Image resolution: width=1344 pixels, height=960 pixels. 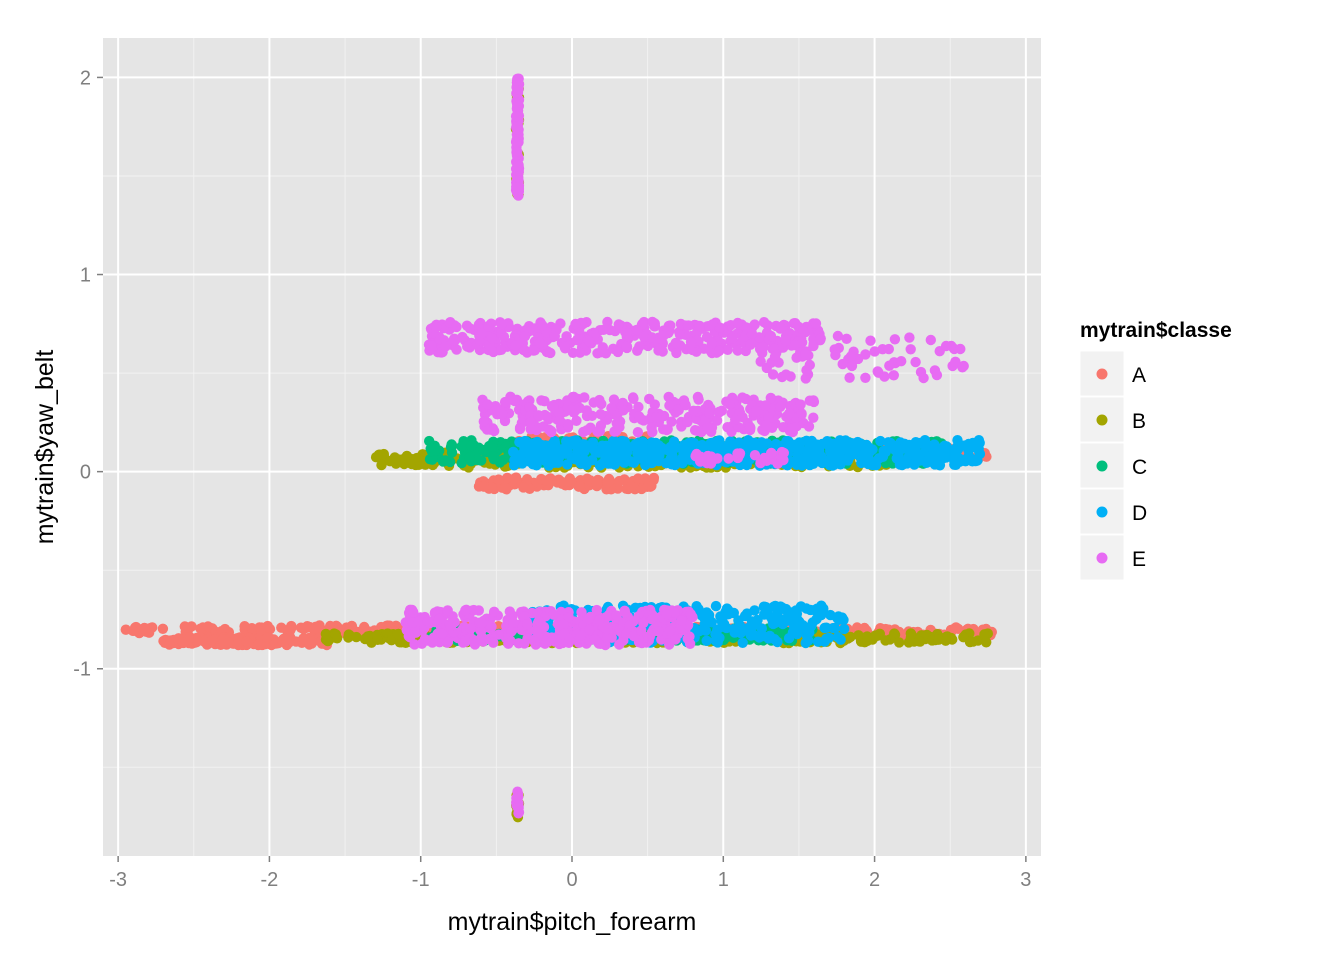 I want to click on legend-swatch-A, so click(x=1102, y=374).